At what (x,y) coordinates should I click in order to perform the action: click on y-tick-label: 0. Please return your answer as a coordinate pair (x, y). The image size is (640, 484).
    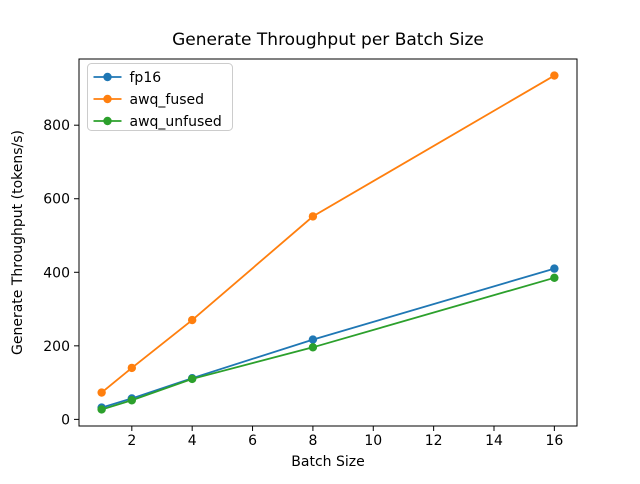
    Looking at the image, I should click on (65, 420).